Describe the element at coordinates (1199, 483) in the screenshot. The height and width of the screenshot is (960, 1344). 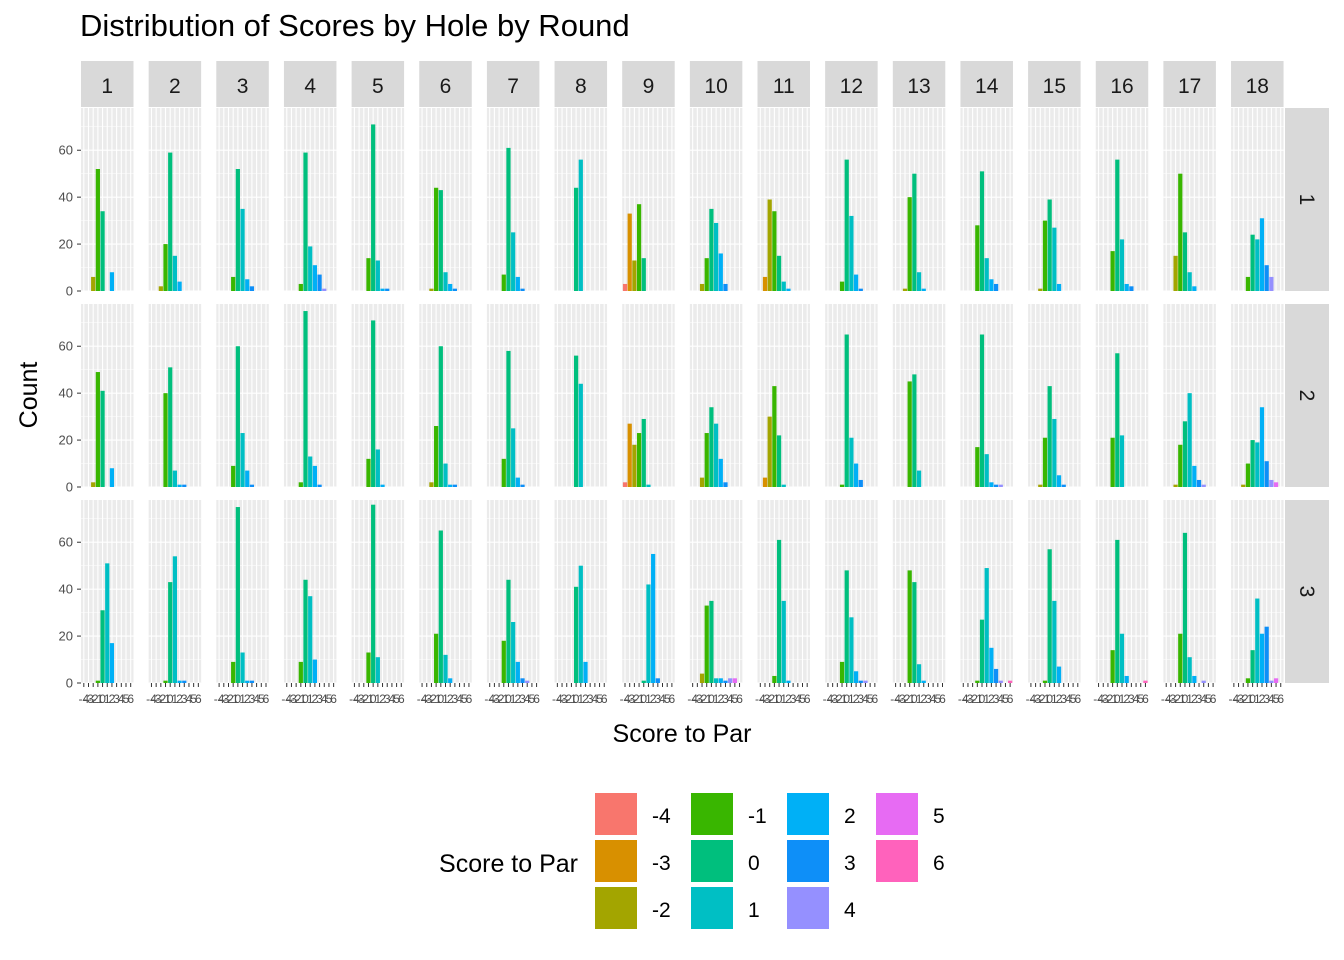
I see `bar-hole17-round2-score3` at that location.